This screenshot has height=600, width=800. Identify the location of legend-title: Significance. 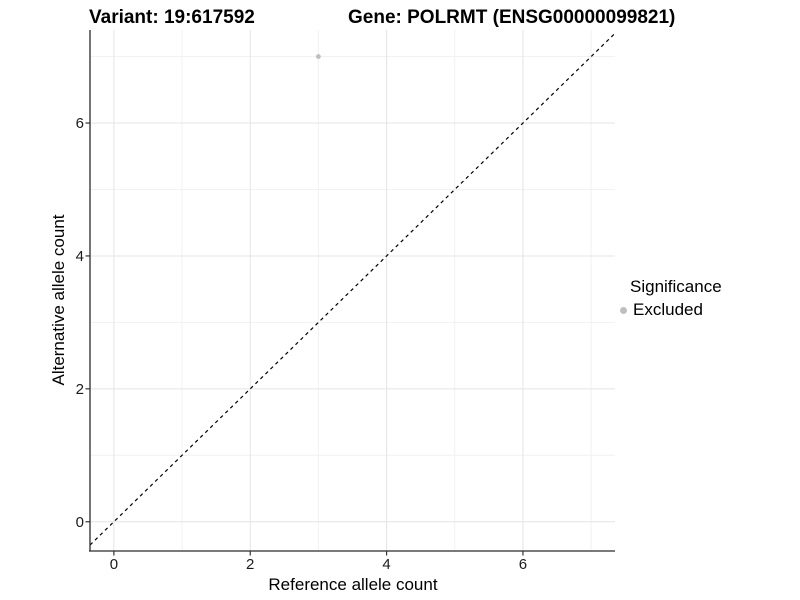
(676, 286).